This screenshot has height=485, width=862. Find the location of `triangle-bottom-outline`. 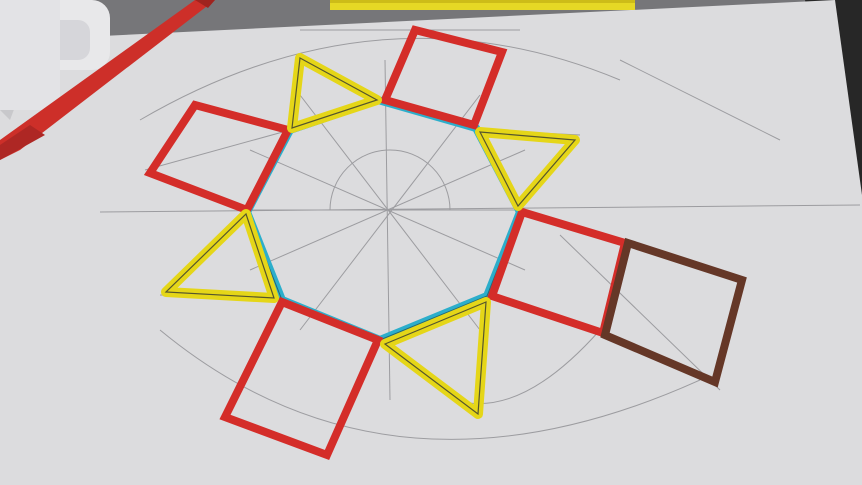

triangle-bottom-outline is located at coordinates (435, 358).